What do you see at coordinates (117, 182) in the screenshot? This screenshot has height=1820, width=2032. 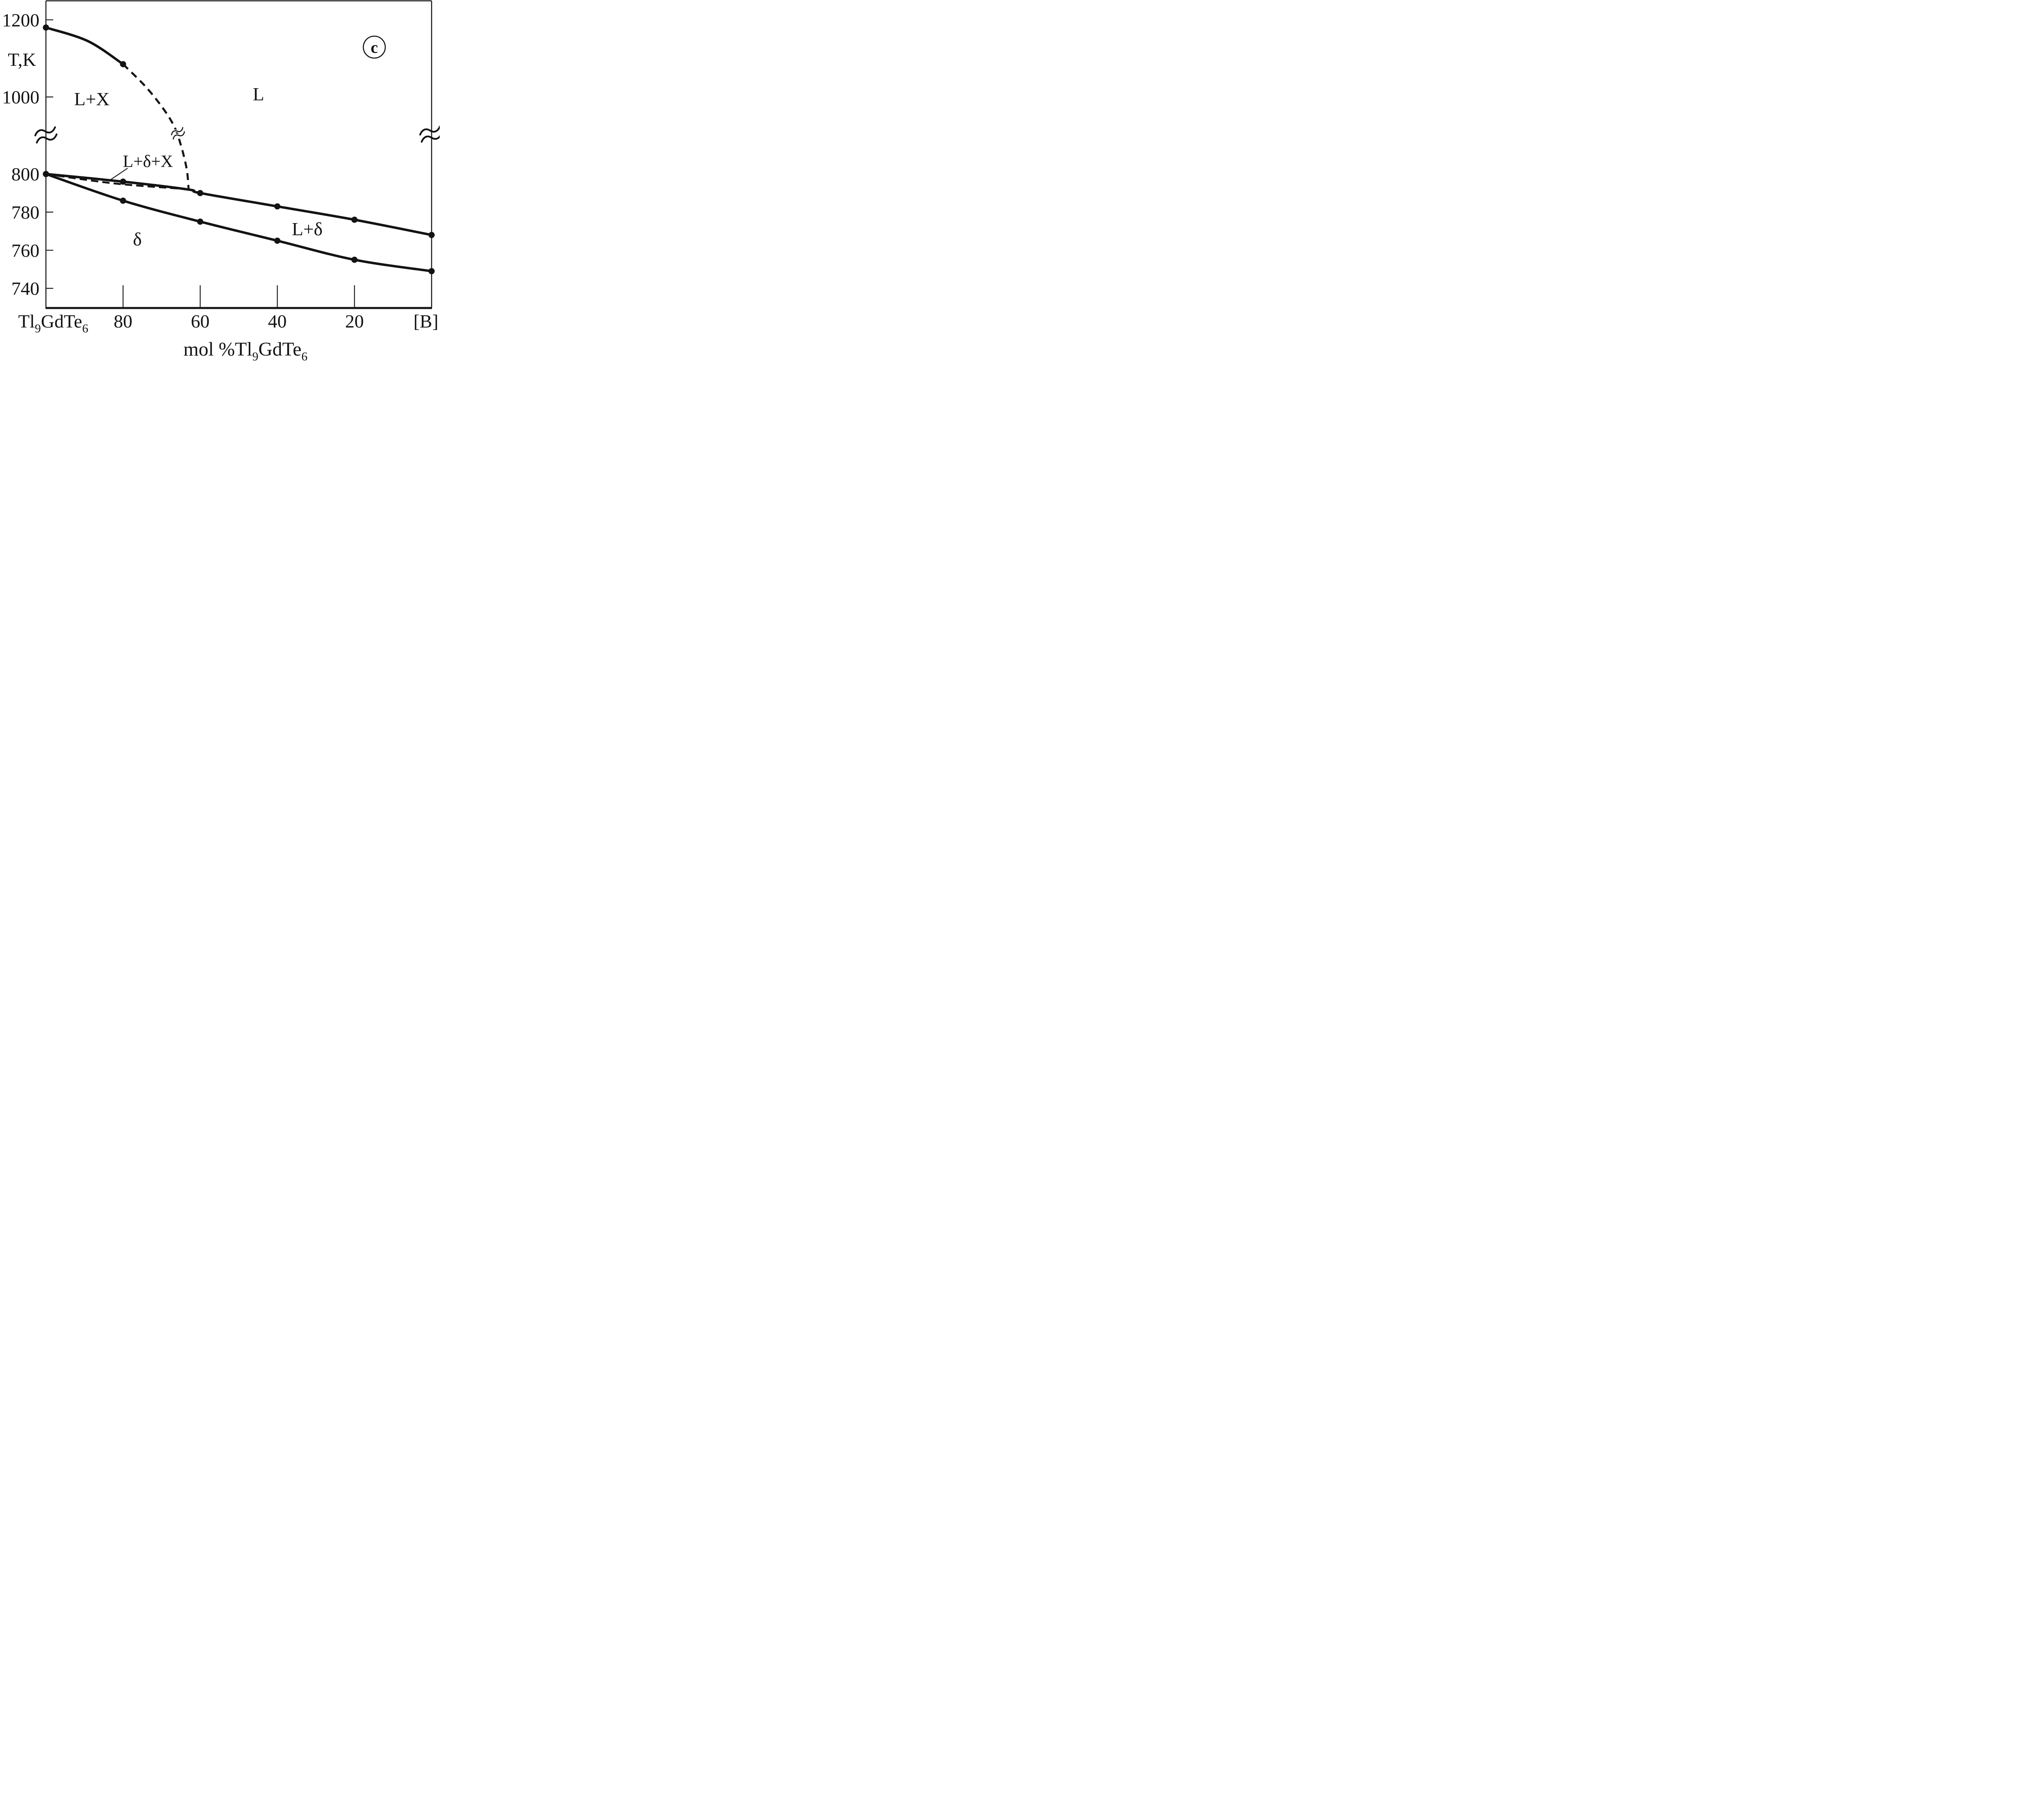 I see `curve-tie-line-dashed` at bounding box center [117, 182].